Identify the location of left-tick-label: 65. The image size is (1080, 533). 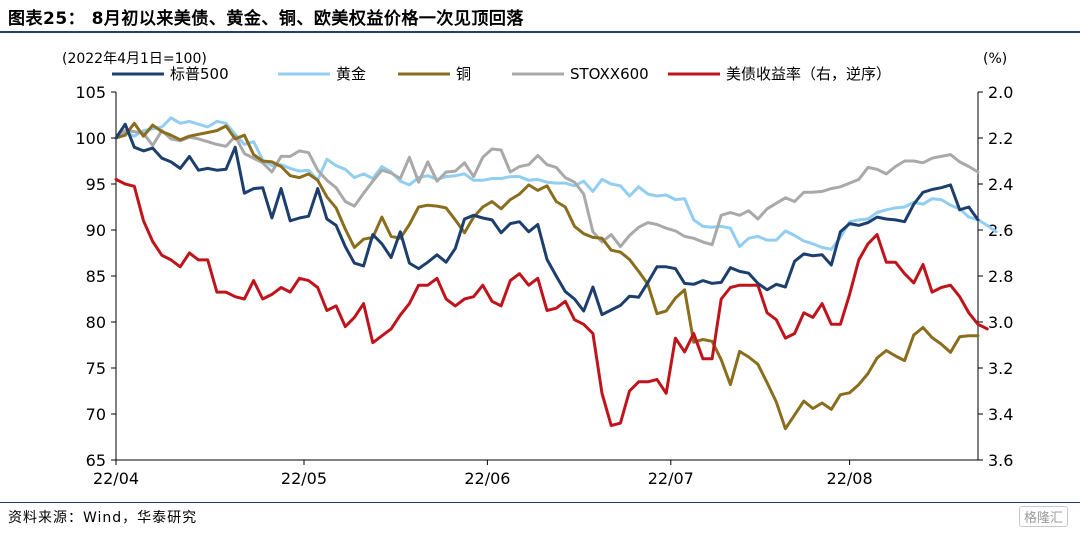
(96, 460).